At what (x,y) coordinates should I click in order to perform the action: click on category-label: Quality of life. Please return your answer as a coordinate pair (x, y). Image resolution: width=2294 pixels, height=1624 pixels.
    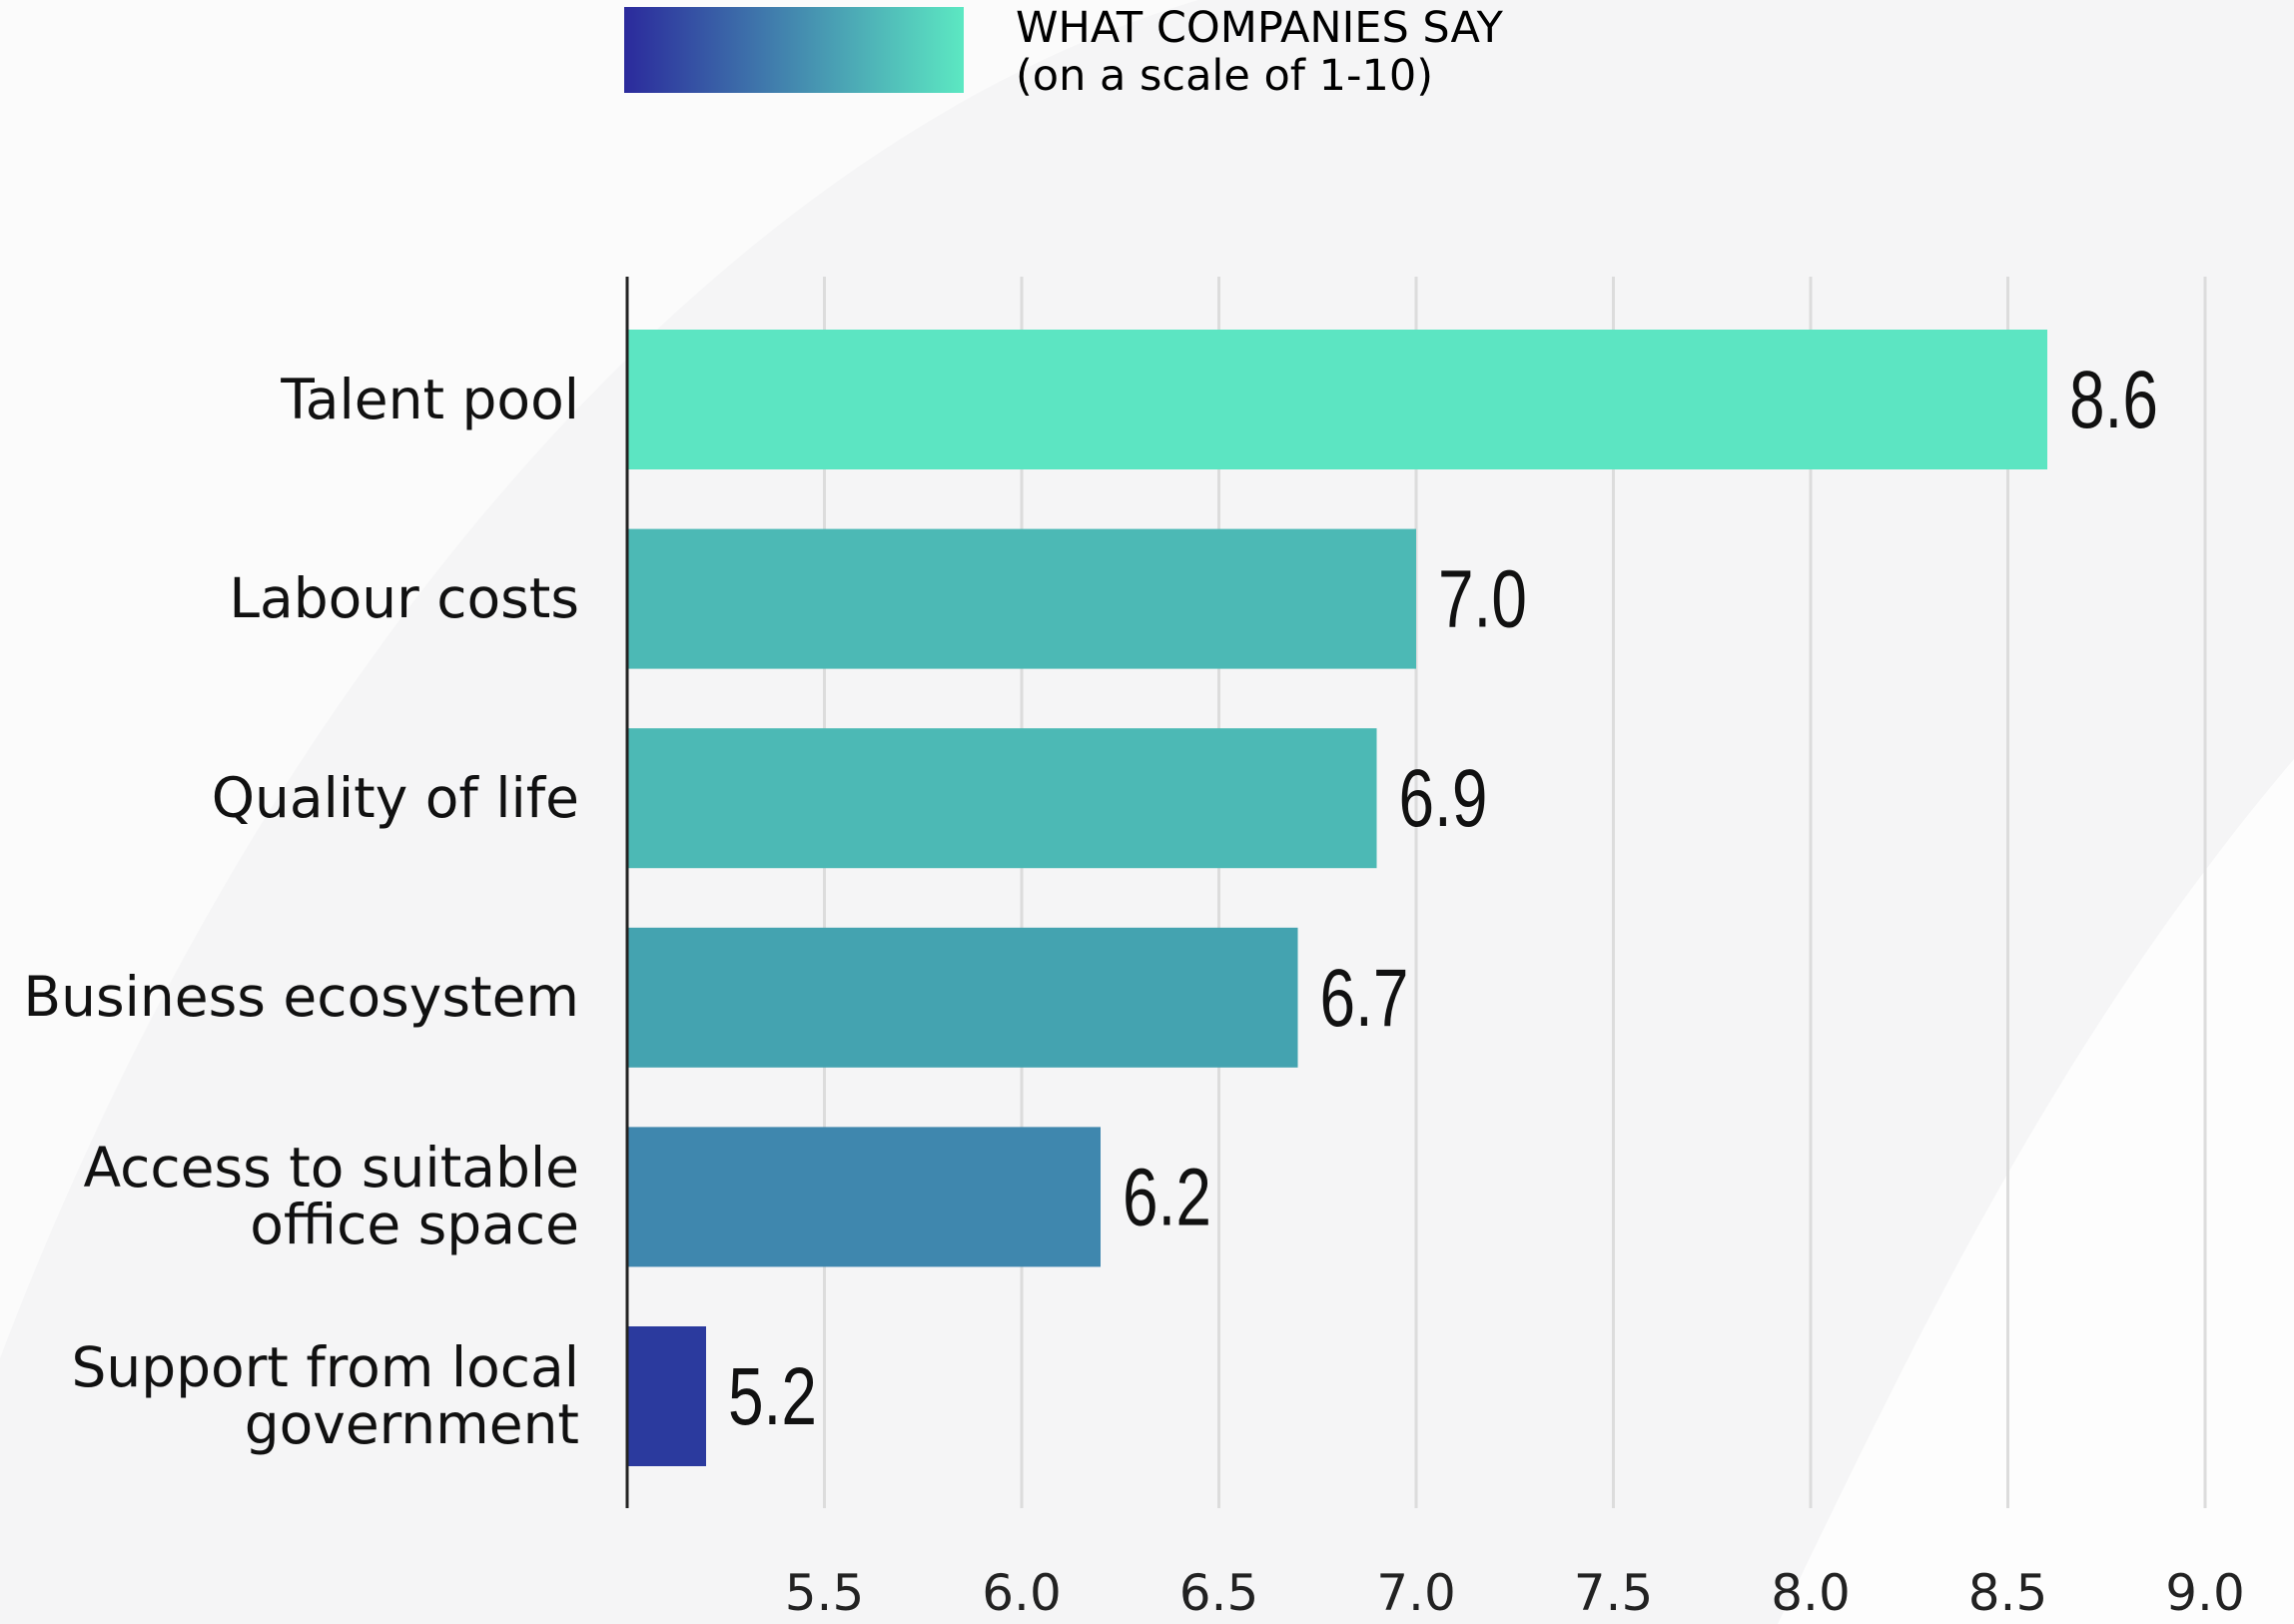
    Looking at the image, I should click on (289, 797).